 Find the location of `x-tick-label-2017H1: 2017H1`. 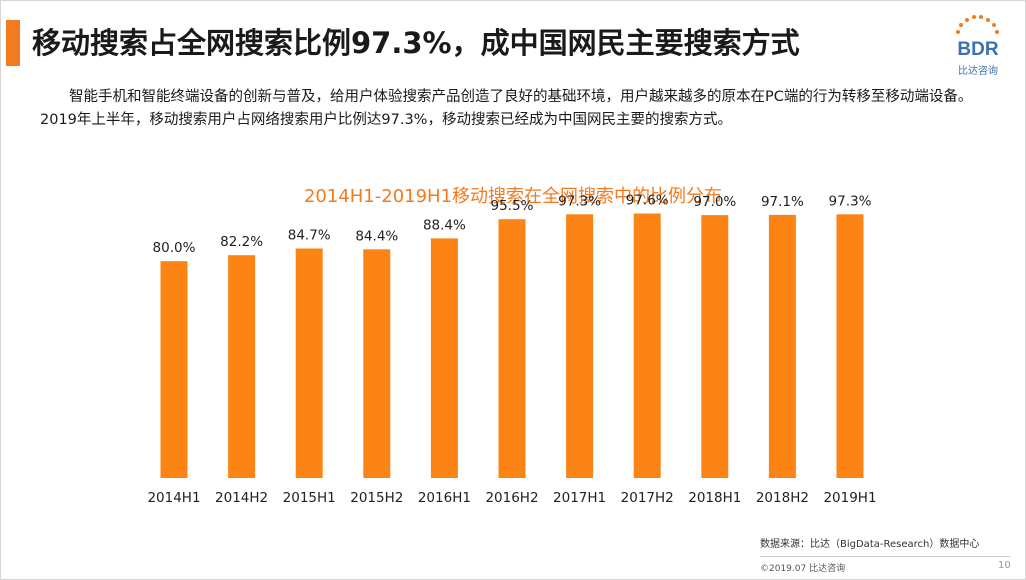

x-tick-label-2017H1: 2017H1 is located at coordinates (579, 498).